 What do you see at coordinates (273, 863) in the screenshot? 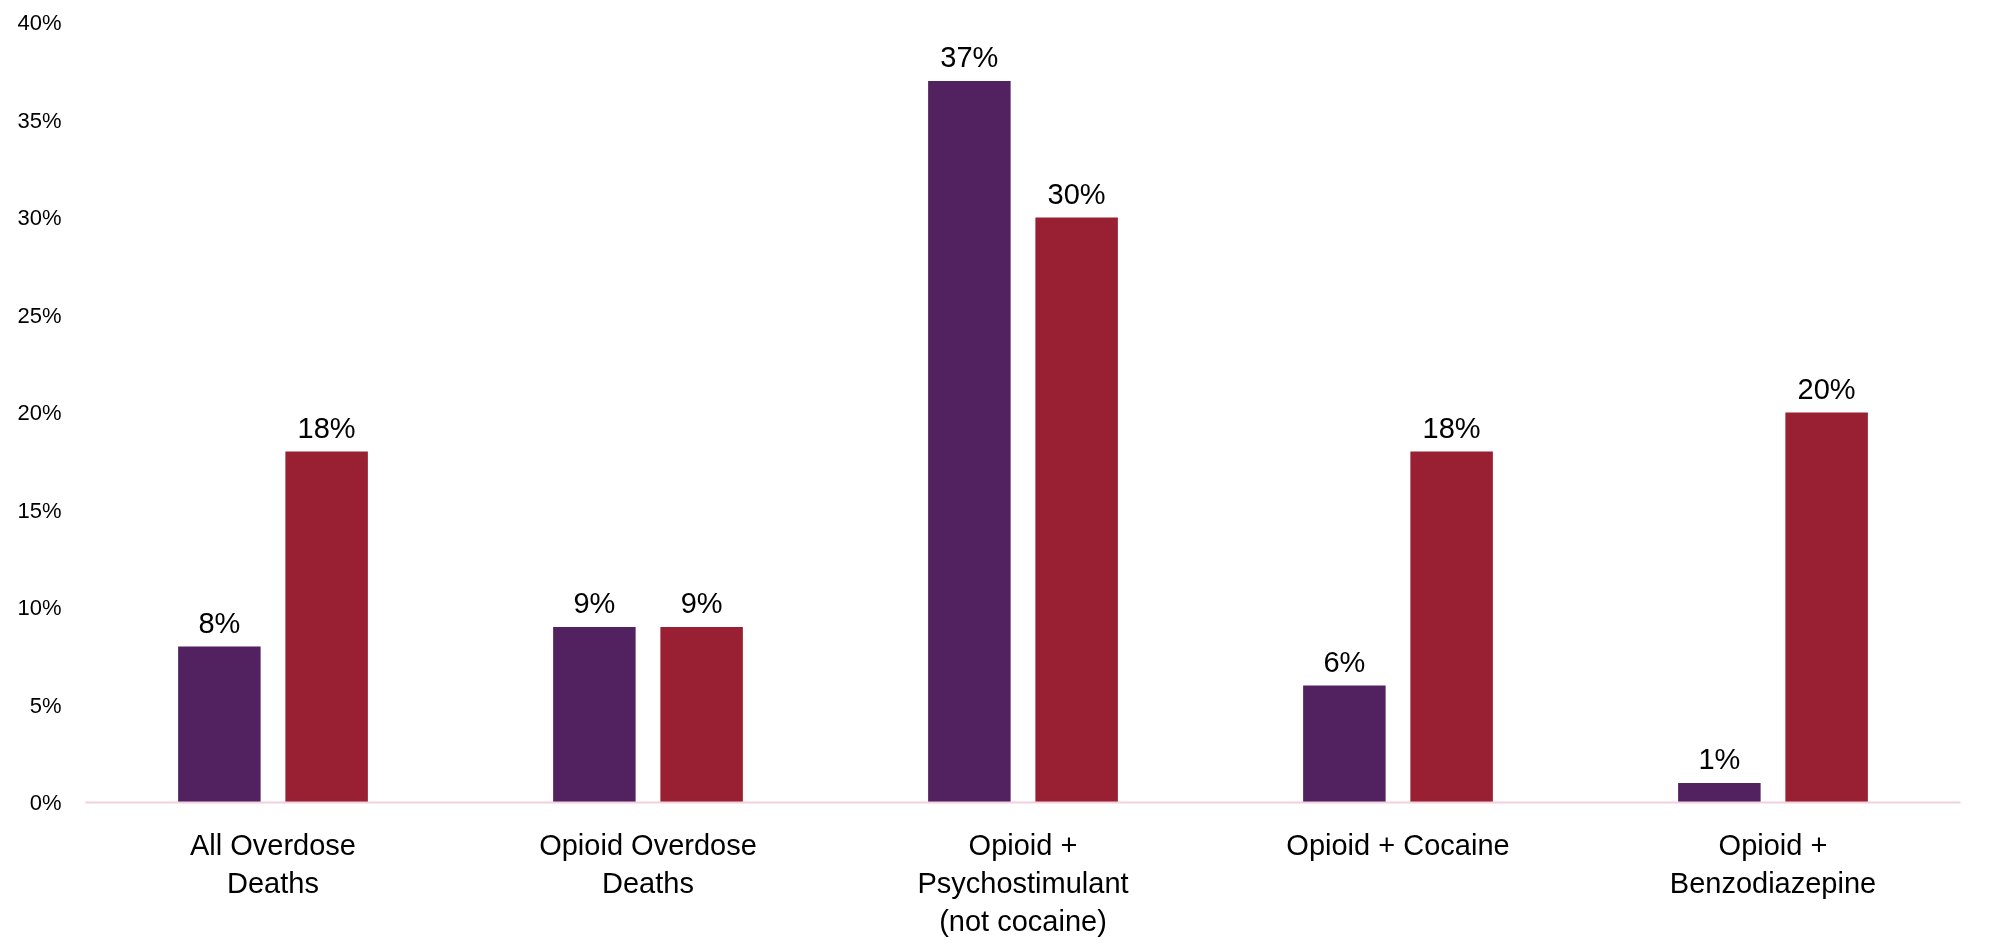
I see `x-tick-label: All Overdose Deaths` at bounding box center [273, 863].